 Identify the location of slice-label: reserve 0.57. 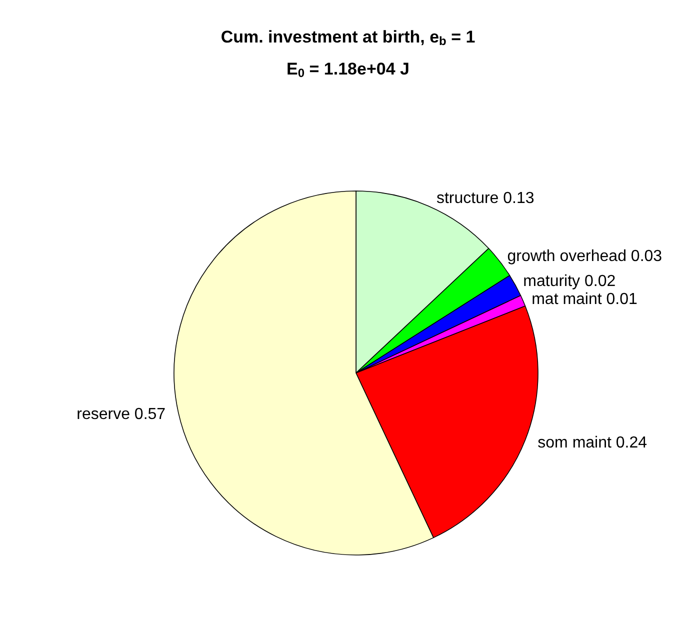
(121, 414).